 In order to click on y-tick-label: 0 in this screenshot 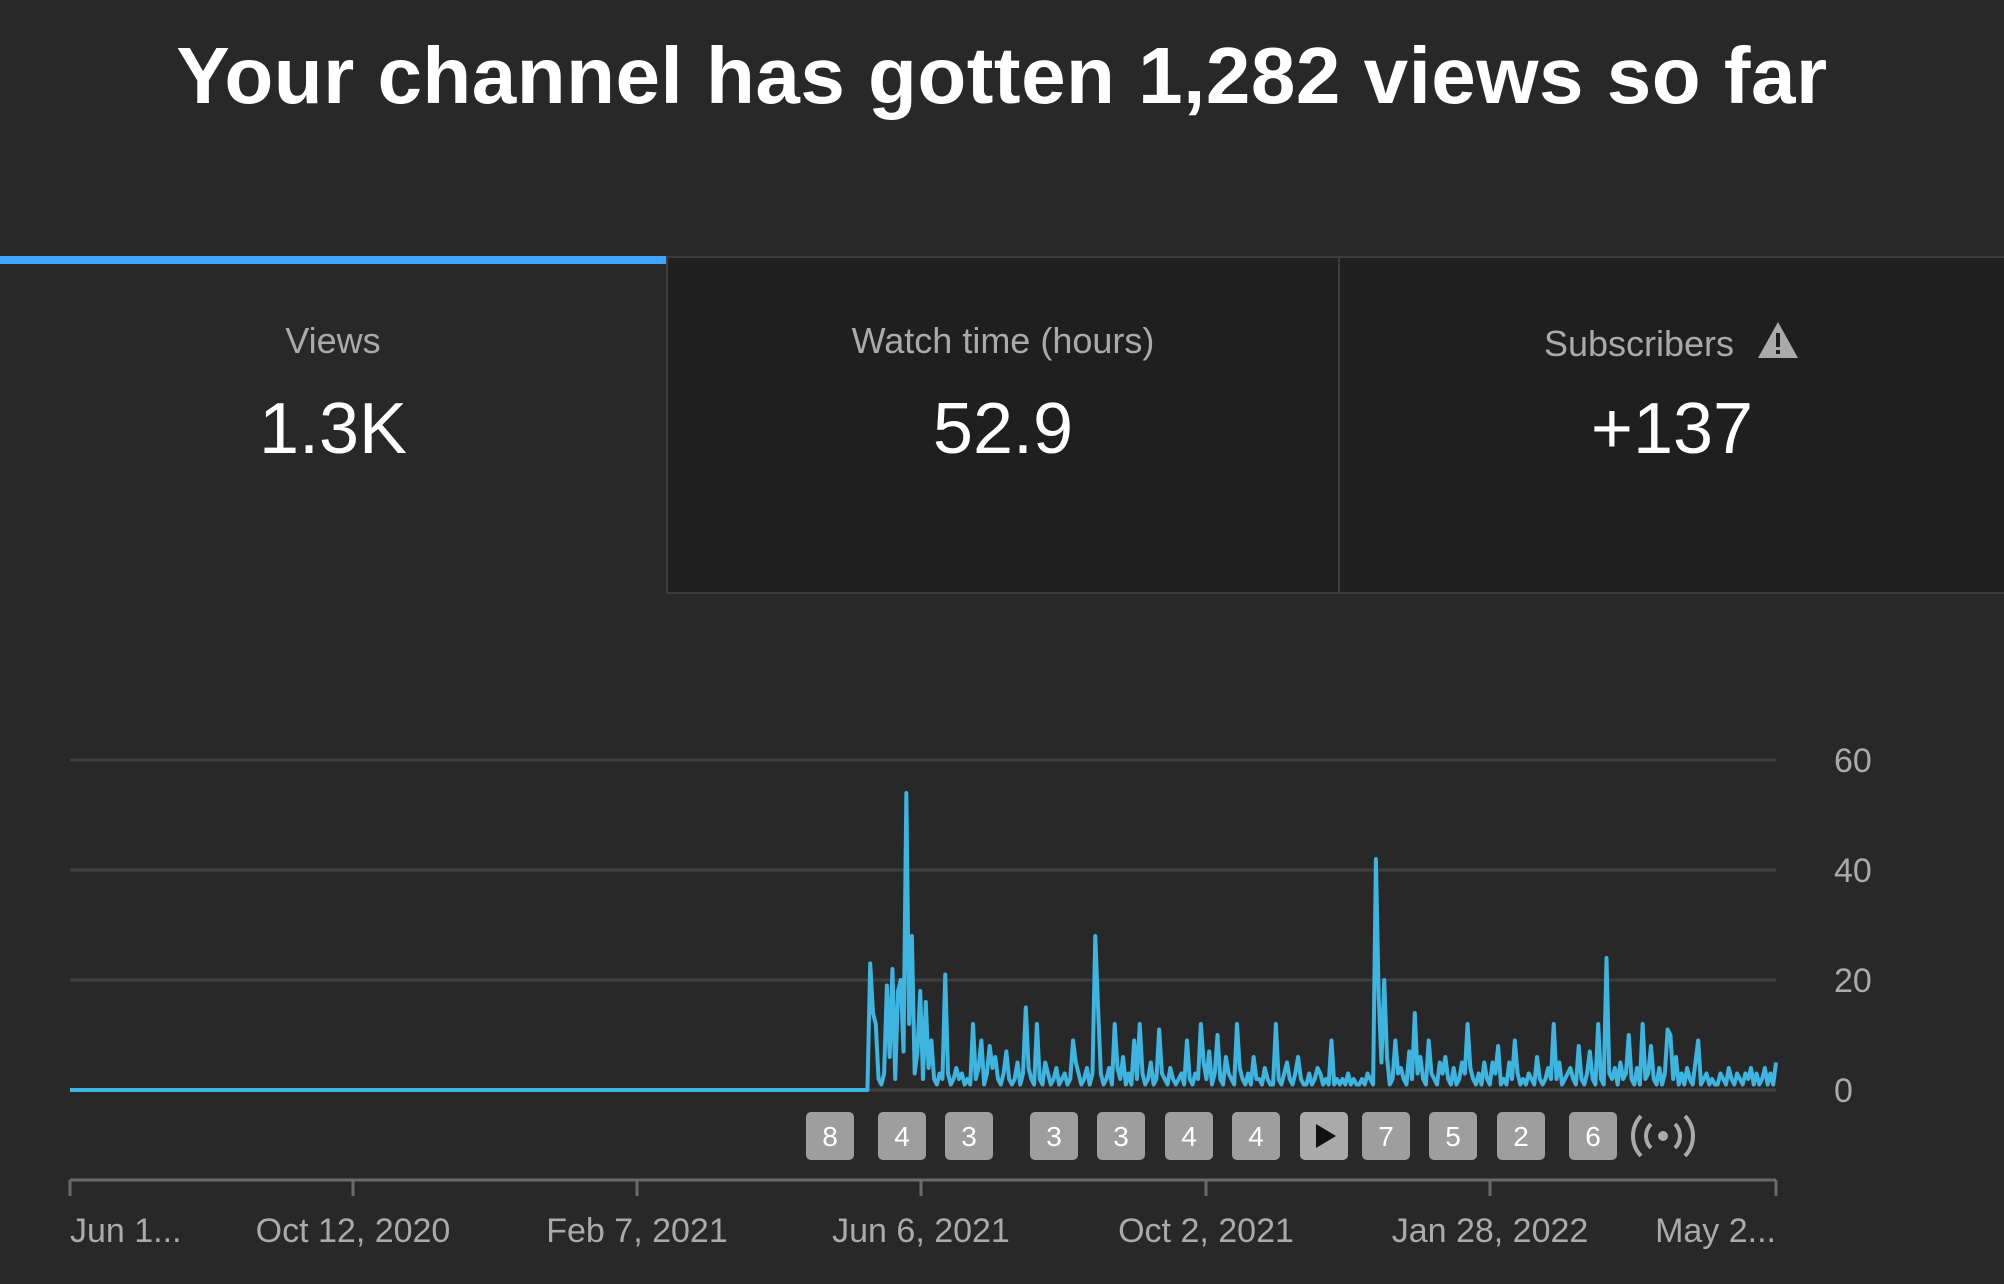, I will do `click(1843, 1091)`.